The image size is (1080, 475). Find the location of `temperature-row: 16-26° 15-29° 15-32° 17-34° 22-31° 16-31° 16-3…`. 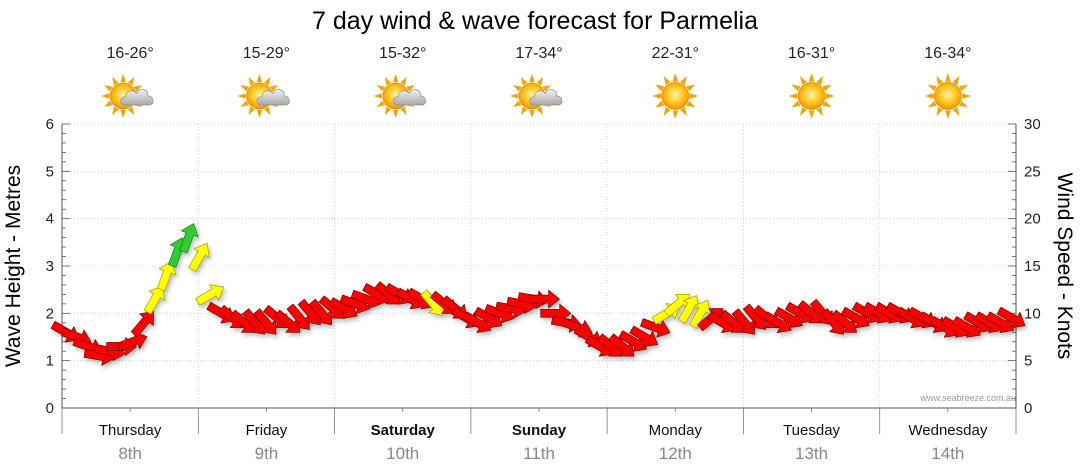

temperature-row: 16-26° 15-29° 15-32° 17-34° 22-31° 16-31° 16-3… is located at coordinates (536, 82).